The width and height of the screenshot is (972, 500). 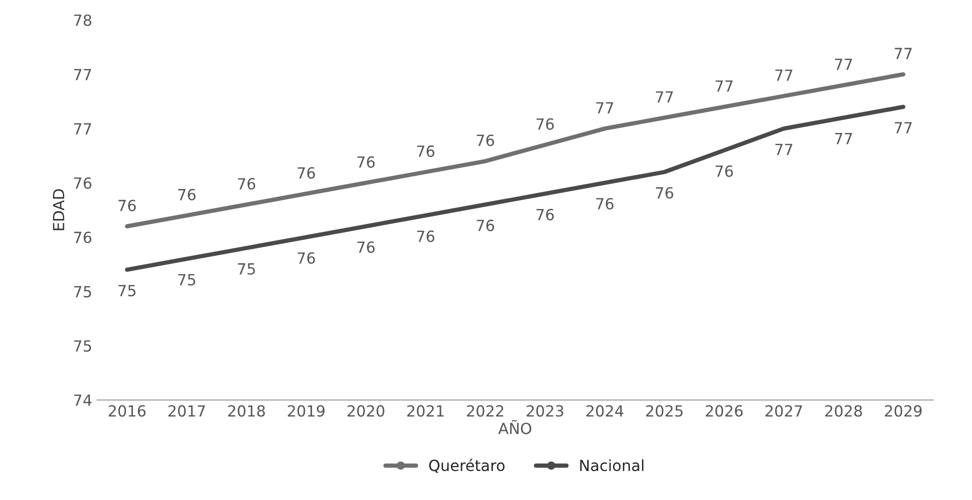 What do you see at coordinates (366, 411) in the screenshot?
I see `x-tick-label: 2020` at bounding box center [366, 411].